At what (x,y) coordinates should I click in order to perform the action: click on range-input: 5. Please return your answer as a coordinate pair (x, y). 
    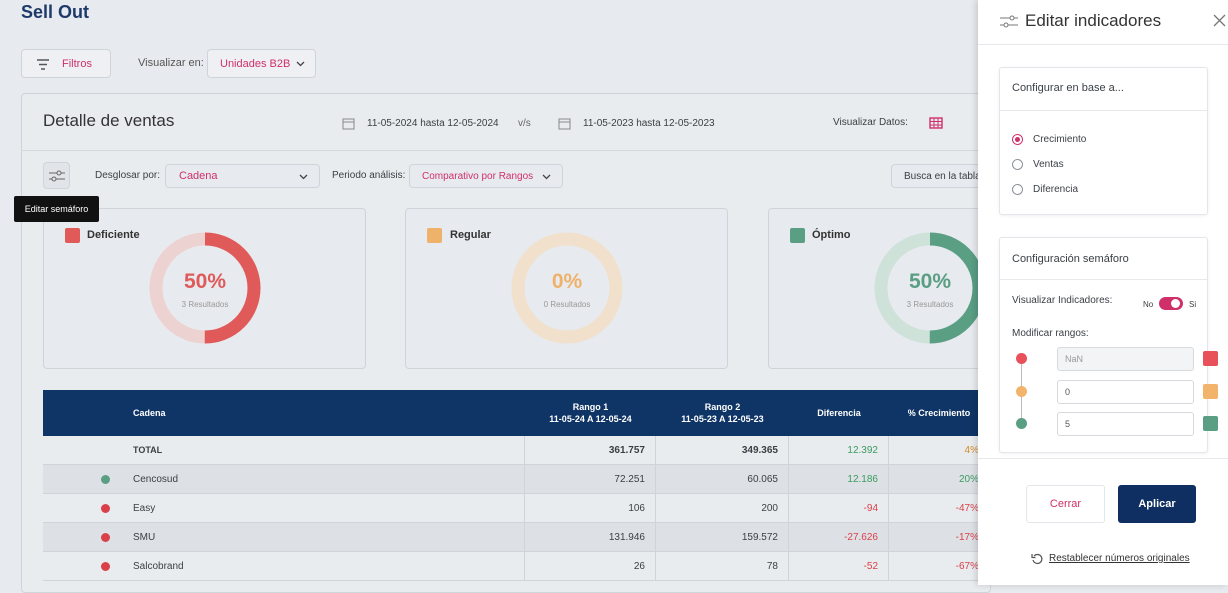
    Looking at the image, I should click on (1125, 424).